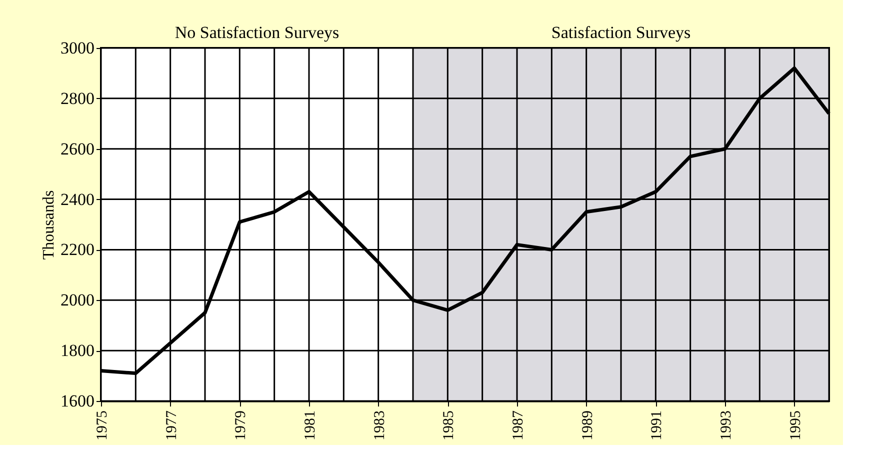 The height and width of the screenshot is (461, 871). Describe the element at coordinates (380, 425) in the screenshot. I see `x-tick-label: 1983` at that location.